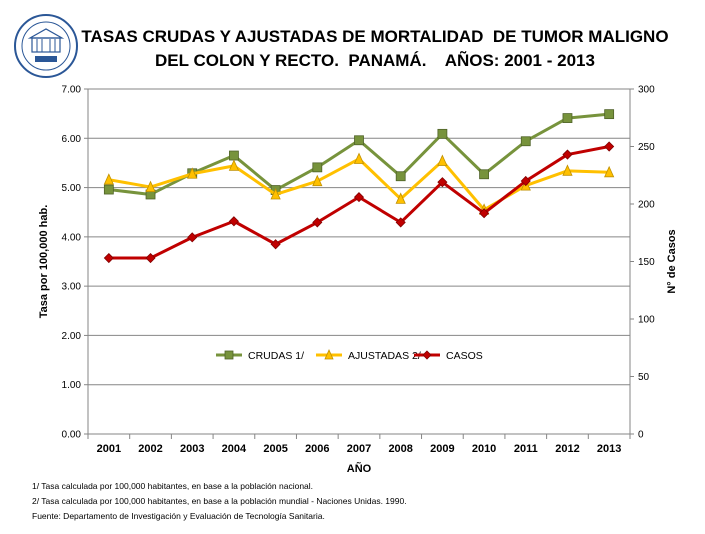 Image resolution: width=705 pixels, height=534 pixels. I want to click on x-tick-label: 2010, so click(484, 449).